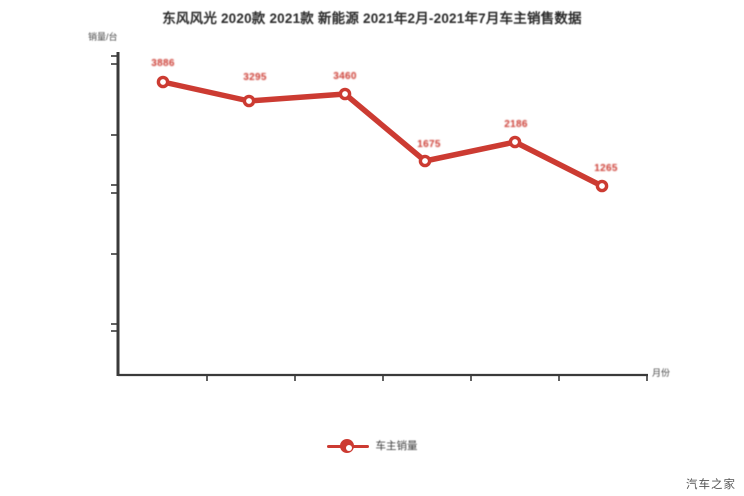 This screenshot has width=744, height=496. I want to click on legend-item-label: 车主销量, so click(396, 446).